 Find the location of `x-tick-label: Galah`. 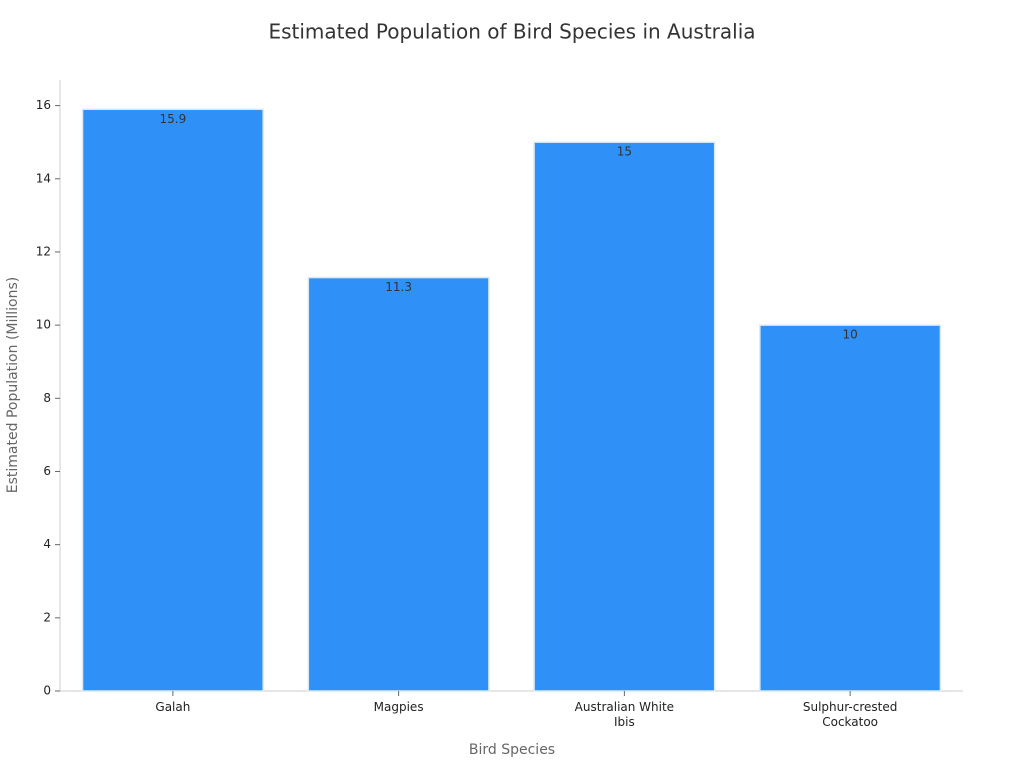

x-tick-label: Galah is located at coordinates (173, 707).